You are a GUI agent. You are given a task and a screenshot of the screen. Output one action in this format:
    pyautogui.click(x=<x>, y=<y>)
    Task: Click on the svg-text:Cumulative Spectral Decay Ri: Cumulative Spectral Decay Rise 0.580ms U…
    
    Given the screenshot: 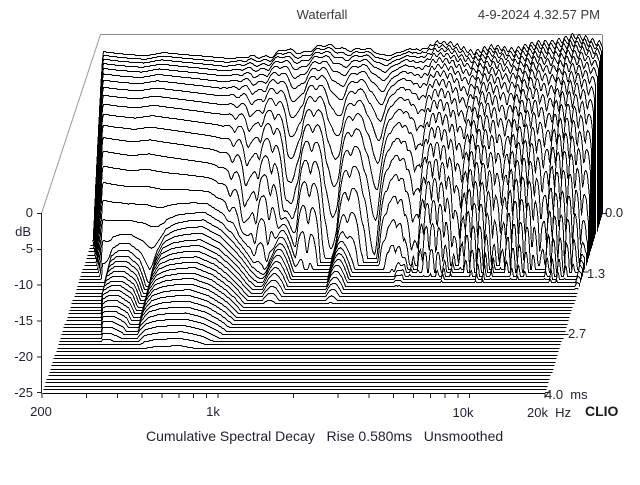 What is the action you would take?
    pyautogui.click(x=324, y=436)
    